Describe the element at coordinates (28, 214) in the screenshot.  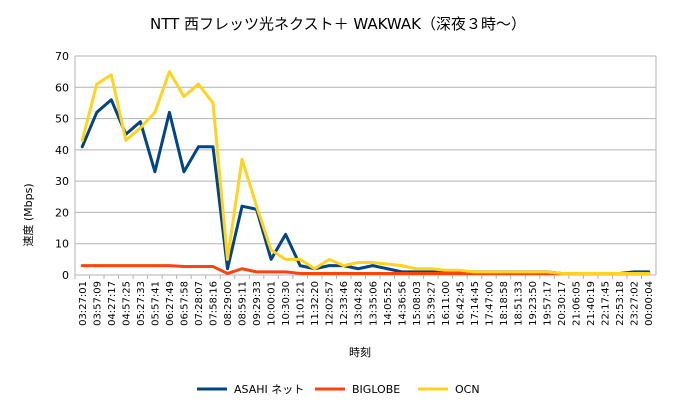
I see `y-axis-title: 速度 (Mbps)` at that location.